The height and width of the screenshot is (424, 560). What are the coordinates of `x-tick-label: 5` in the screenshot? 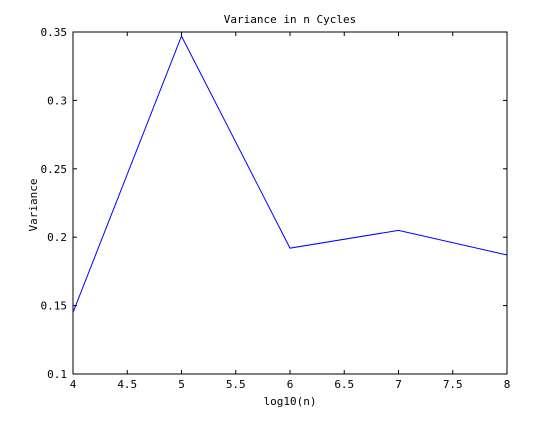 It's located at (181, 384).